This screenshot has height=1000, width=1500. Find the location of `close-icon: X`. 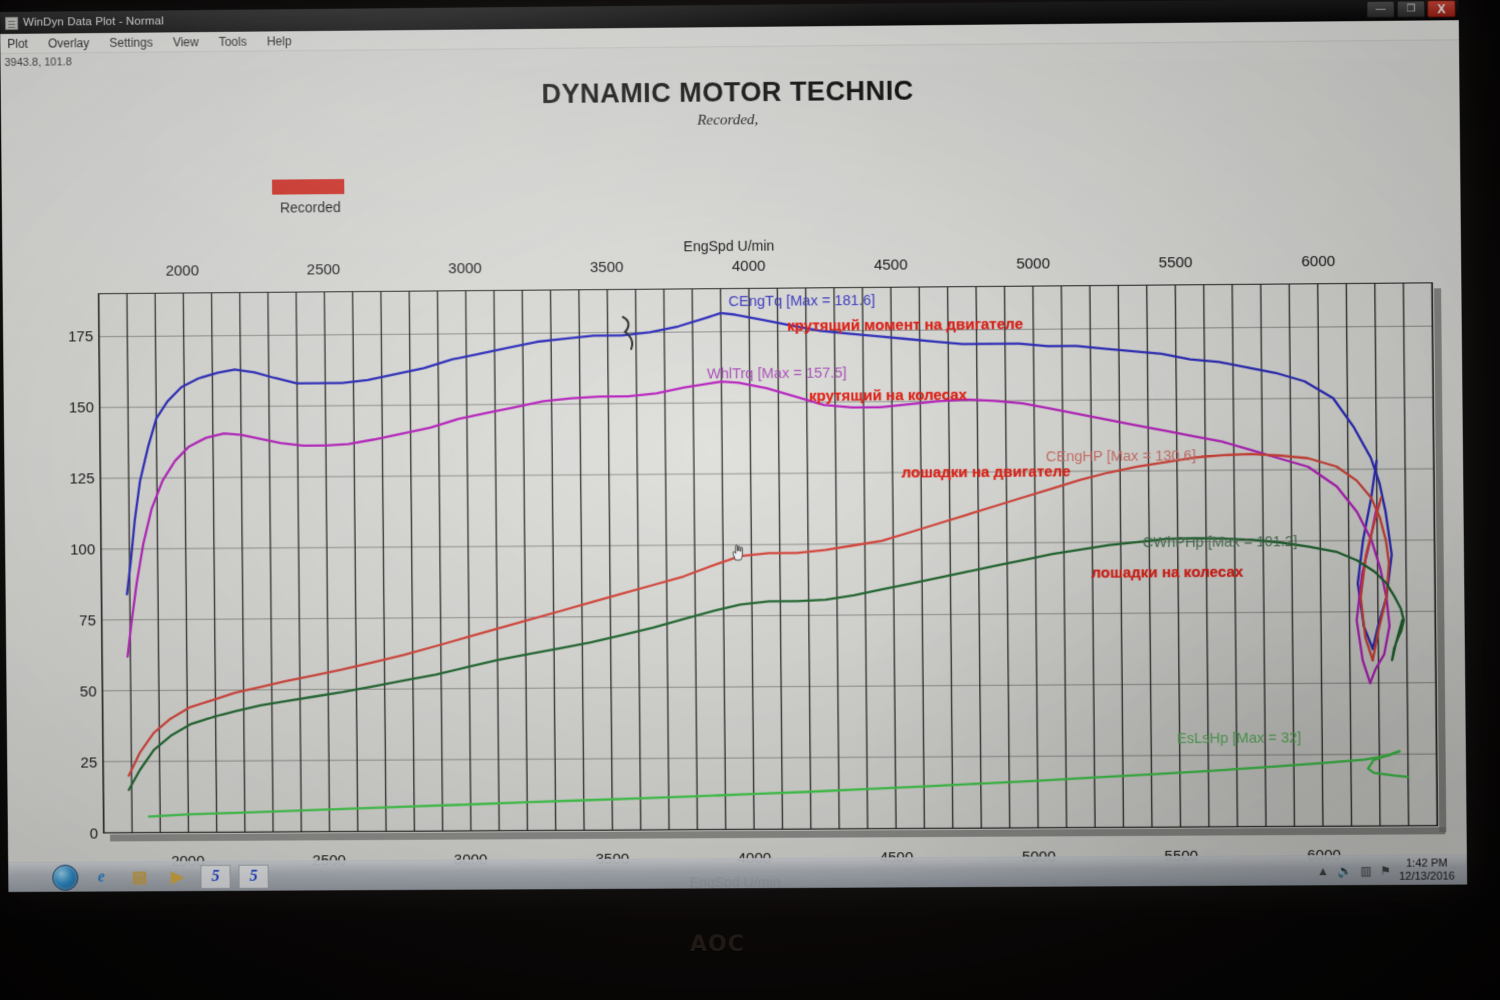

close-icon: X is located at coordinates (1441, 8).